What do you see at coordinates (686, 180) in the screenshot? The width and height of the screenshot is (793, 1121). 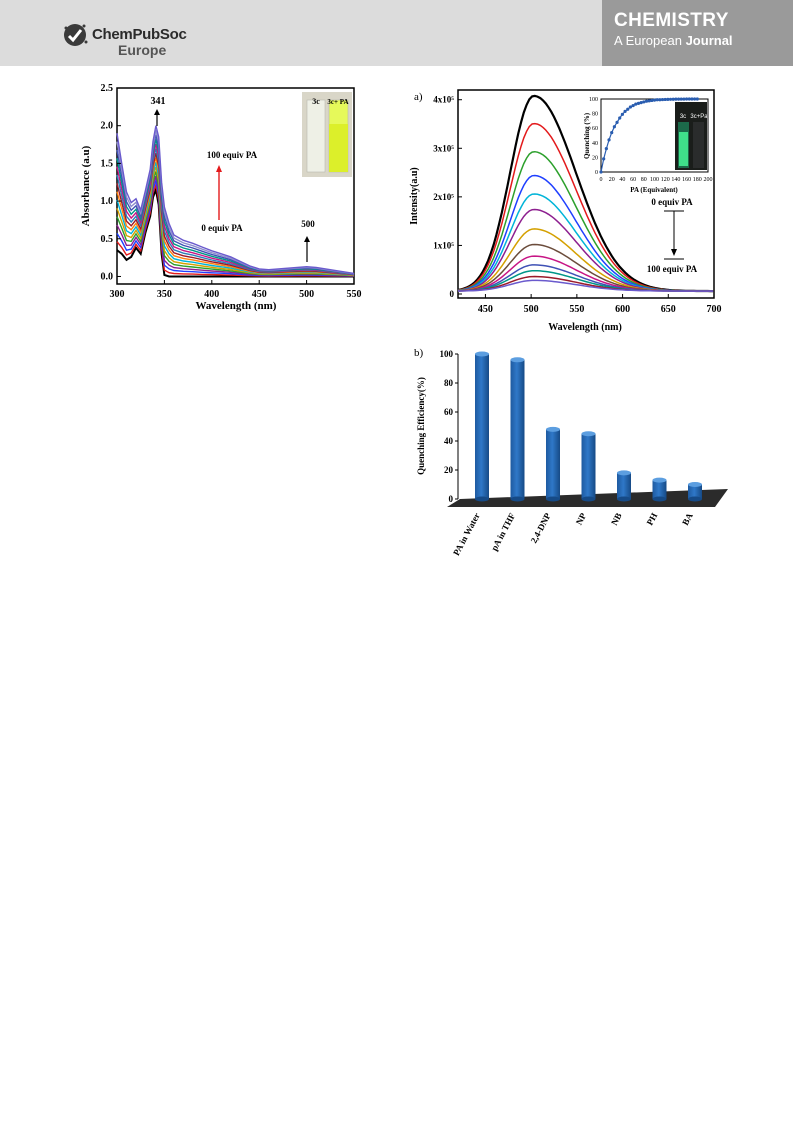 I see `inset-x-tick-label: 160` at bounding box center [686, 180].